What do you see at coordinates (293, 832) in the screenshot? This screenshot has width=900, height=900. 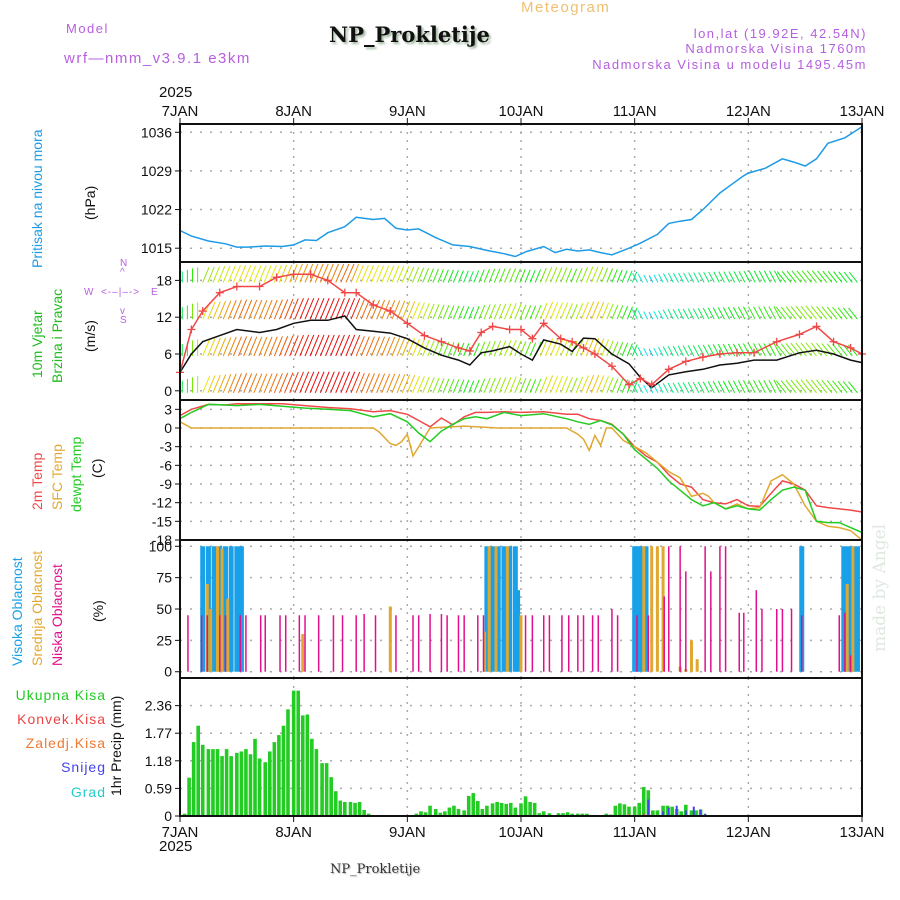 I see `x-tick-label-bottom: 8JAN` at bounding box center [293, 832].